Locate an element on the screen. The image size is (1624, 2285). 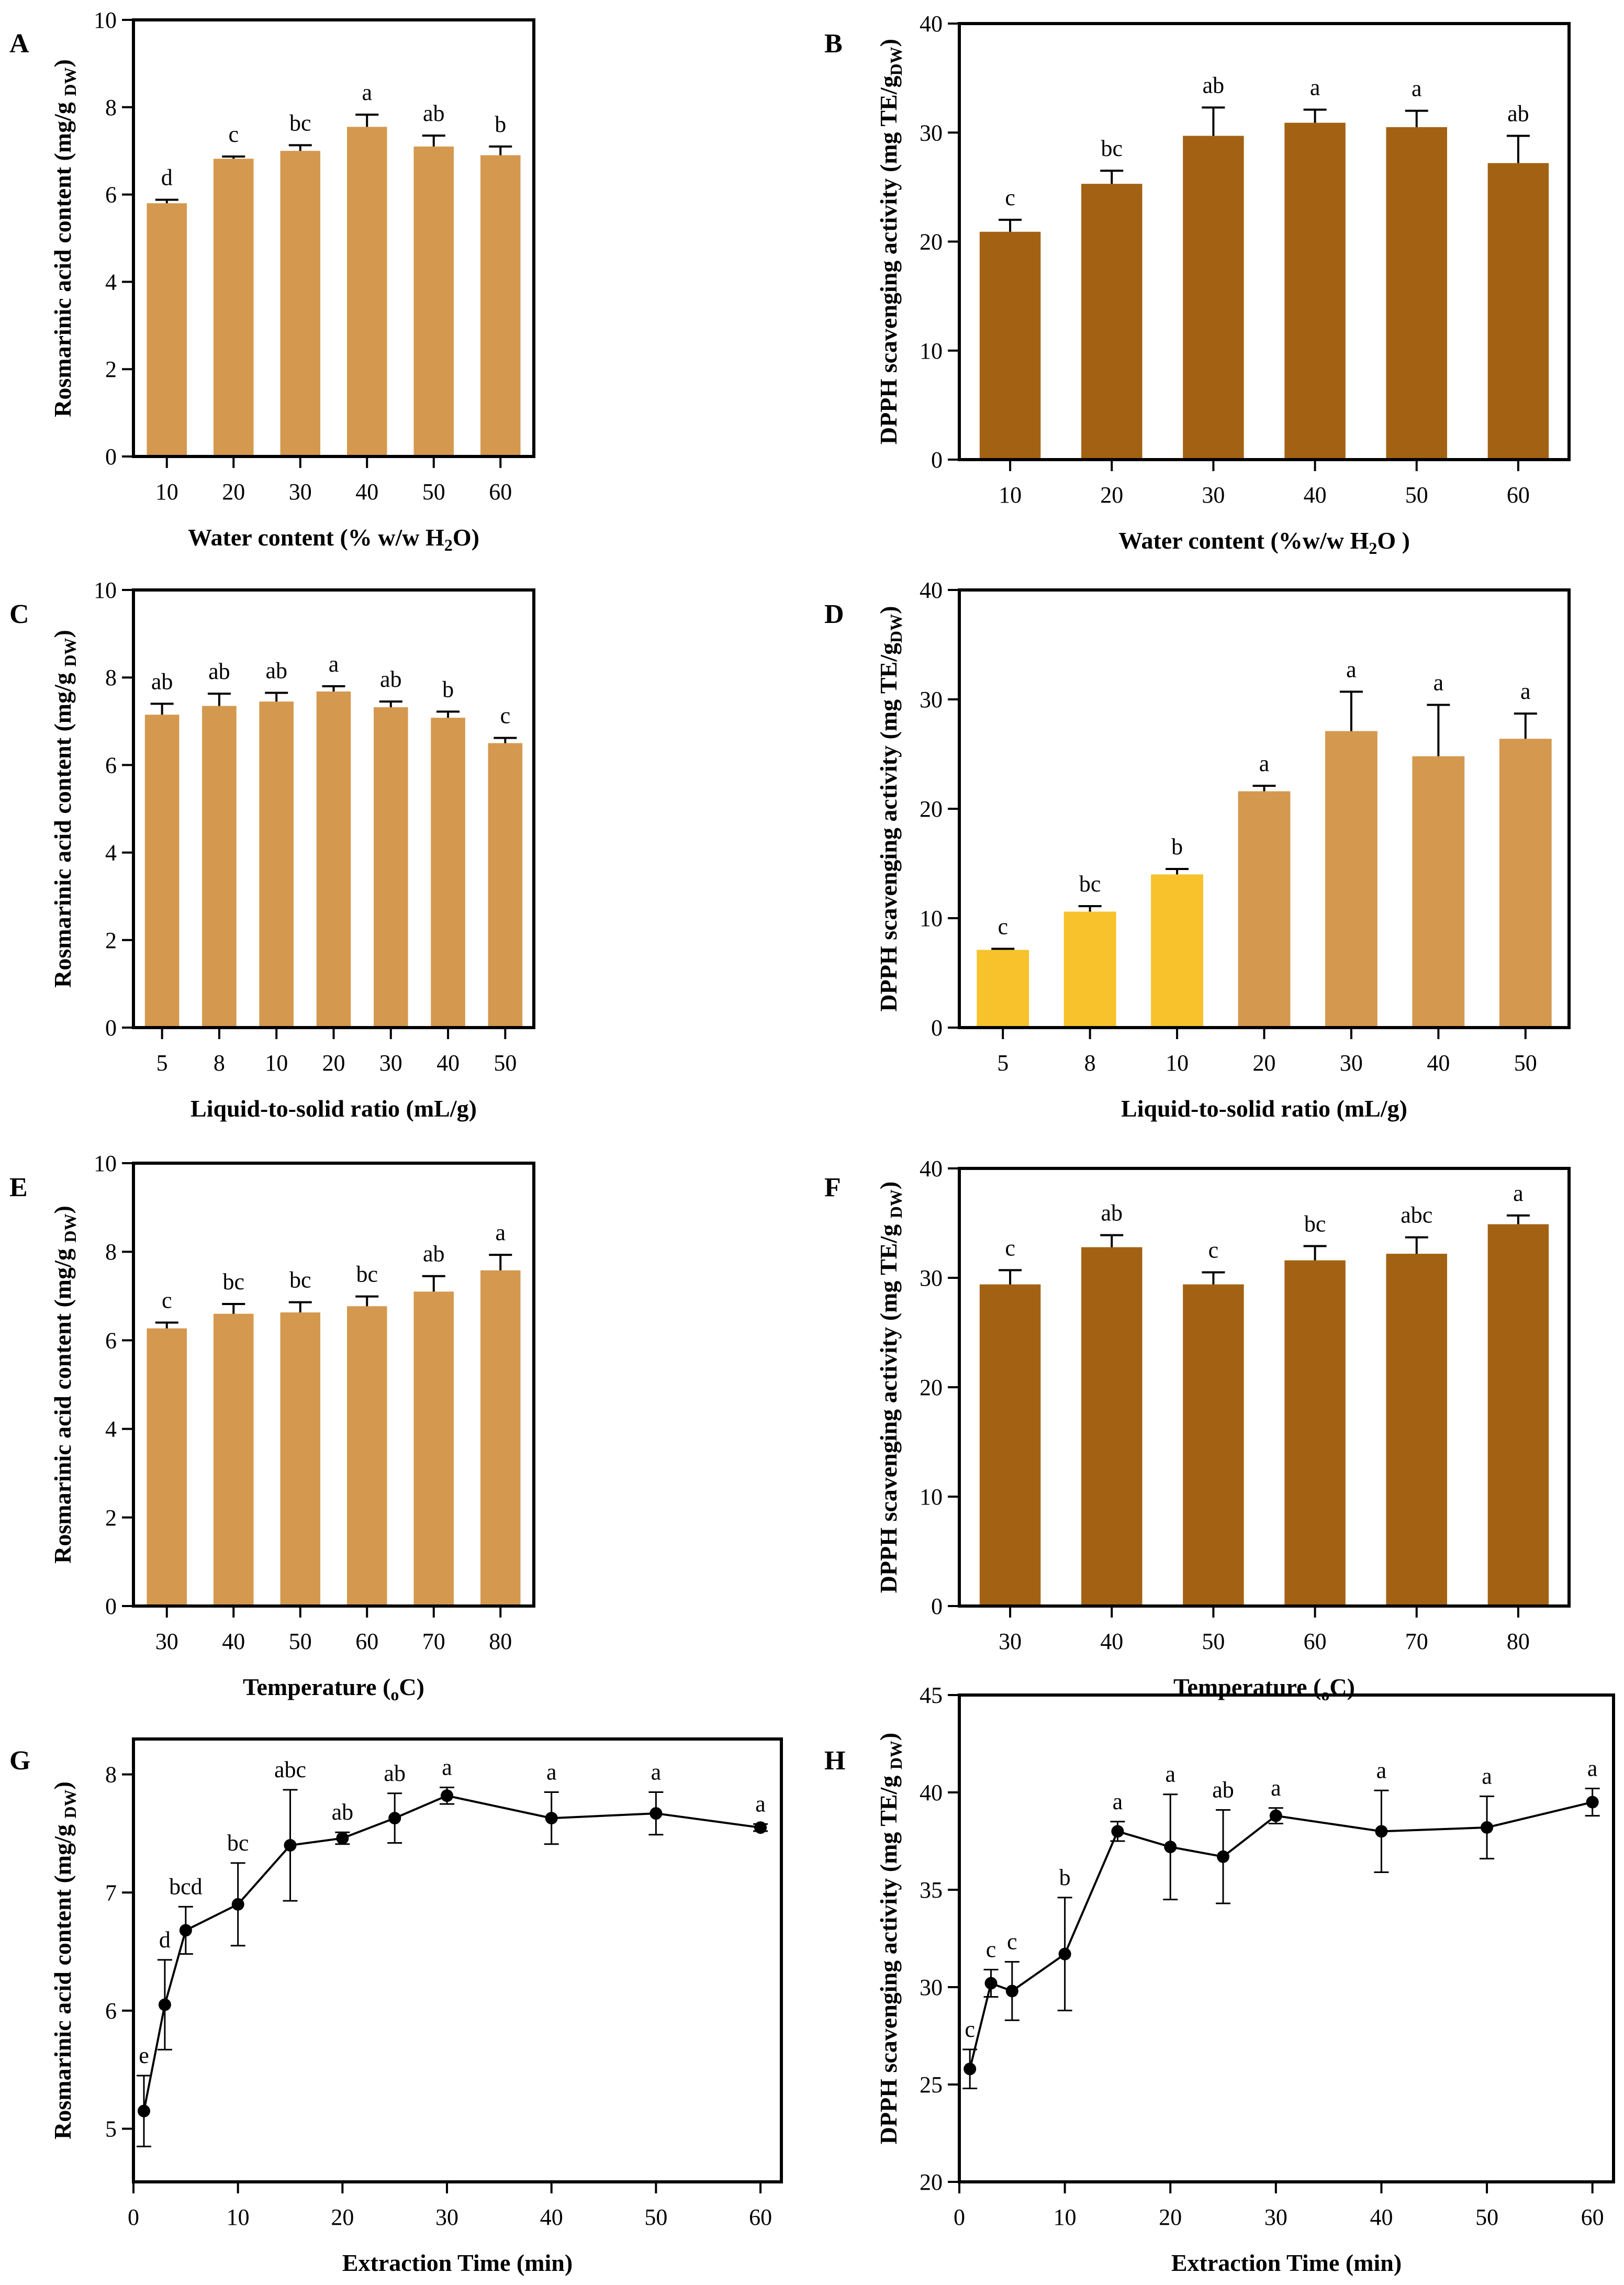
significance-label: d is located at coordinates (165, 1940).